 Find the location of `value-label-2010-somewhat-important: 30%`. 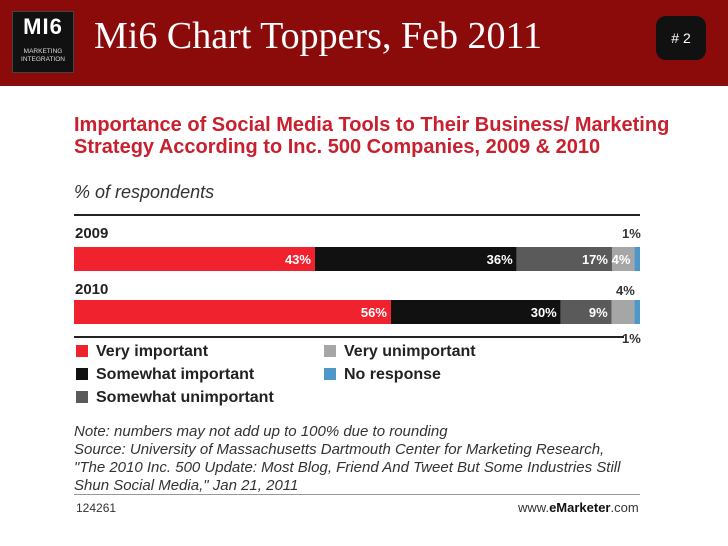

value-label-2010-somewhat-important: 30% is located at coordinates (544, 312).